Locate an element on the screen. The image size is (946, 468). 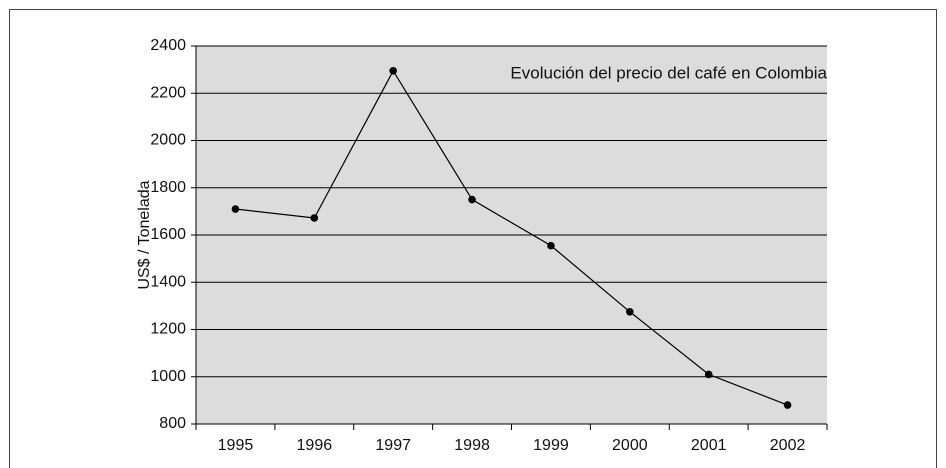
x-tick-label: 1995 is located at coordinates (236, 445).